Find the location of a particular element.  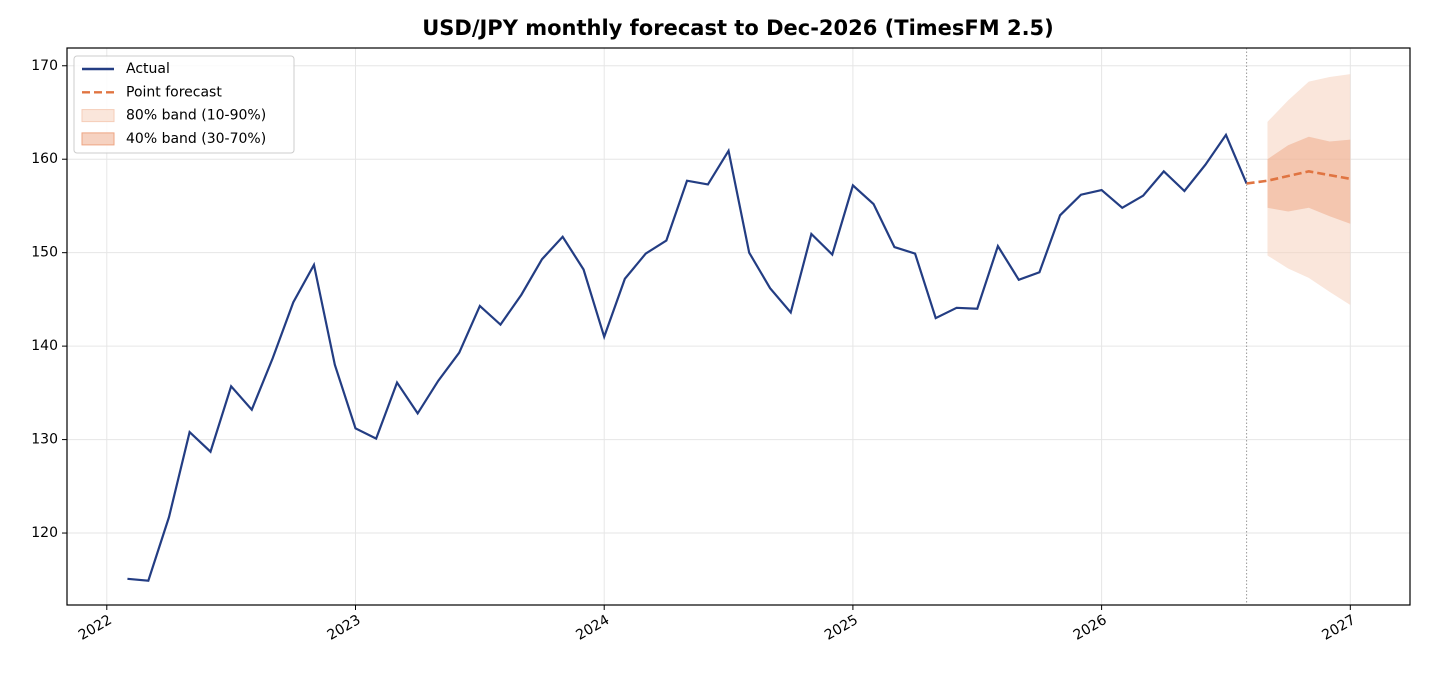

x-tick-label: 2023 is located at coordinates (344, 628).